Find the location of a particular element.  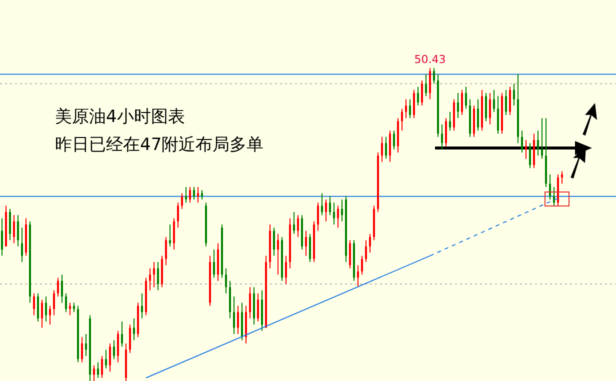

annotation: 昨日已经在47附近布局多单 is located at coordinates (159, 145).